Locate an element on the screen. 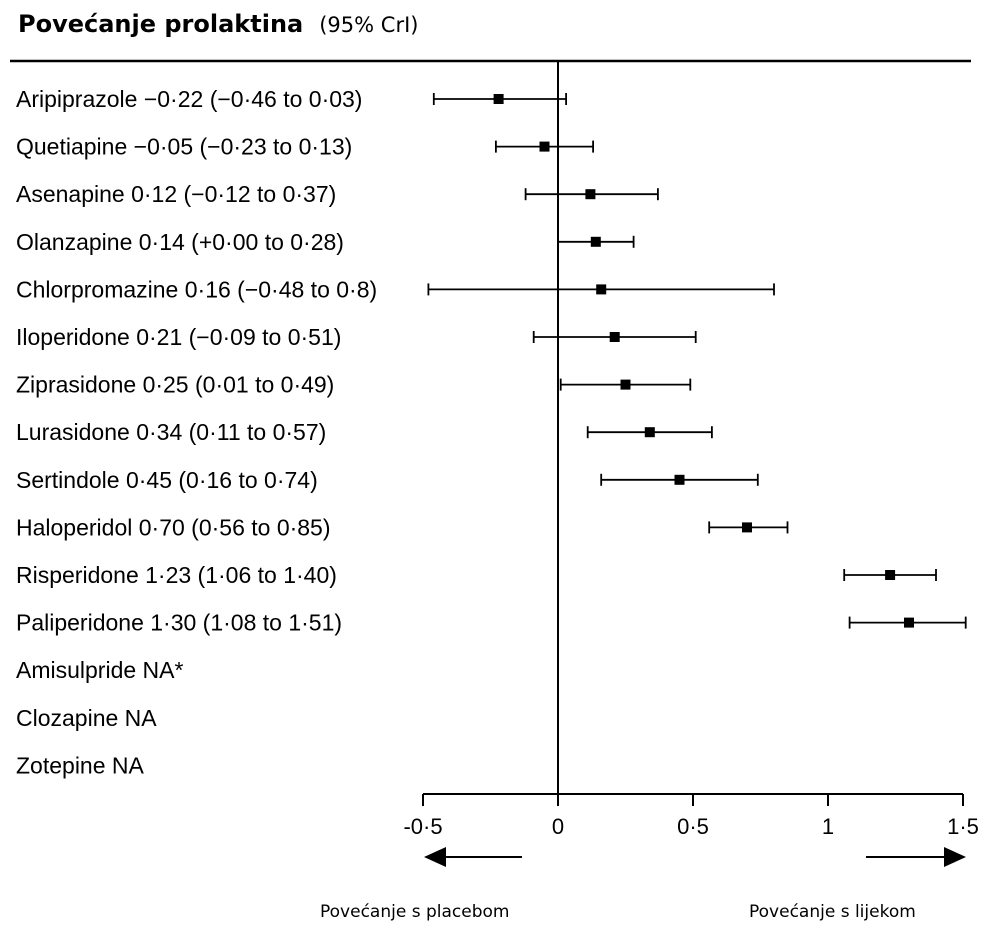  row-label: Lurasidone 0·34 (0·11 to 0·57) is located at coordinates (171, 432).